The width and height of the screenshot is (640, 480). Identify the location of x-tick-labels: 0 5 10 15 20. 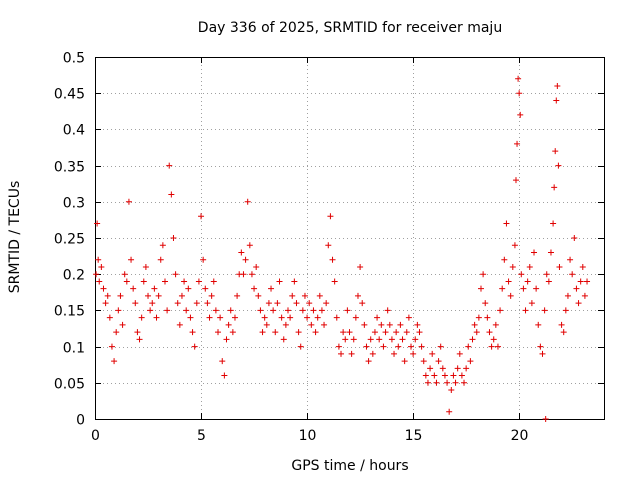
(309, 436).